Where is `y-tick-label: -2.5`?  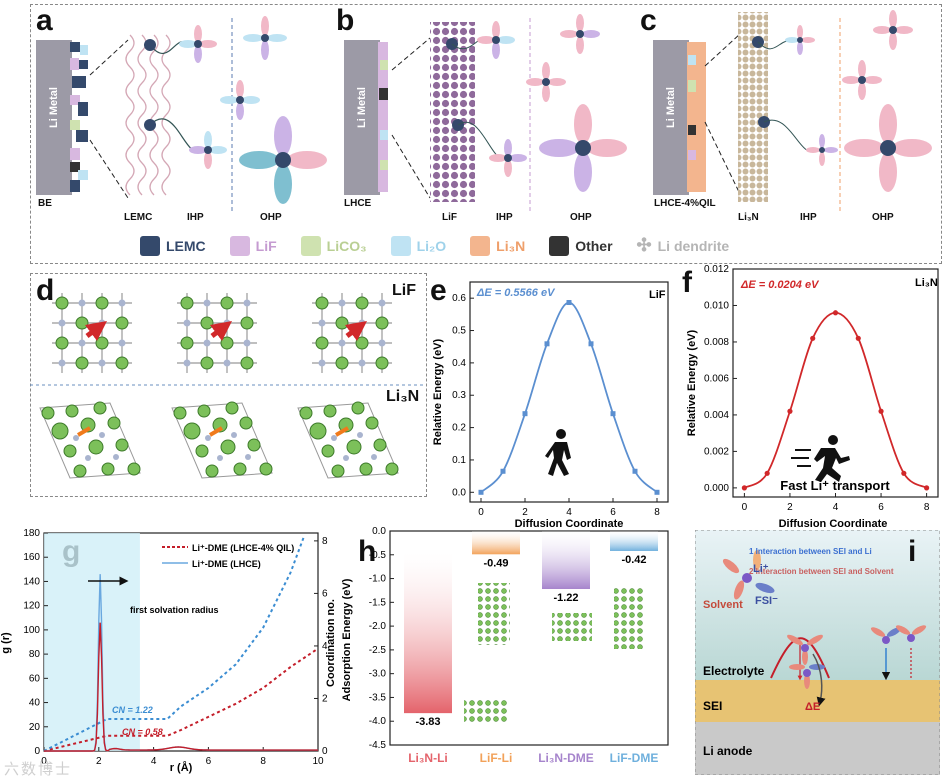 y-tick-label: -2.5 is located at coordinates (378, 650).